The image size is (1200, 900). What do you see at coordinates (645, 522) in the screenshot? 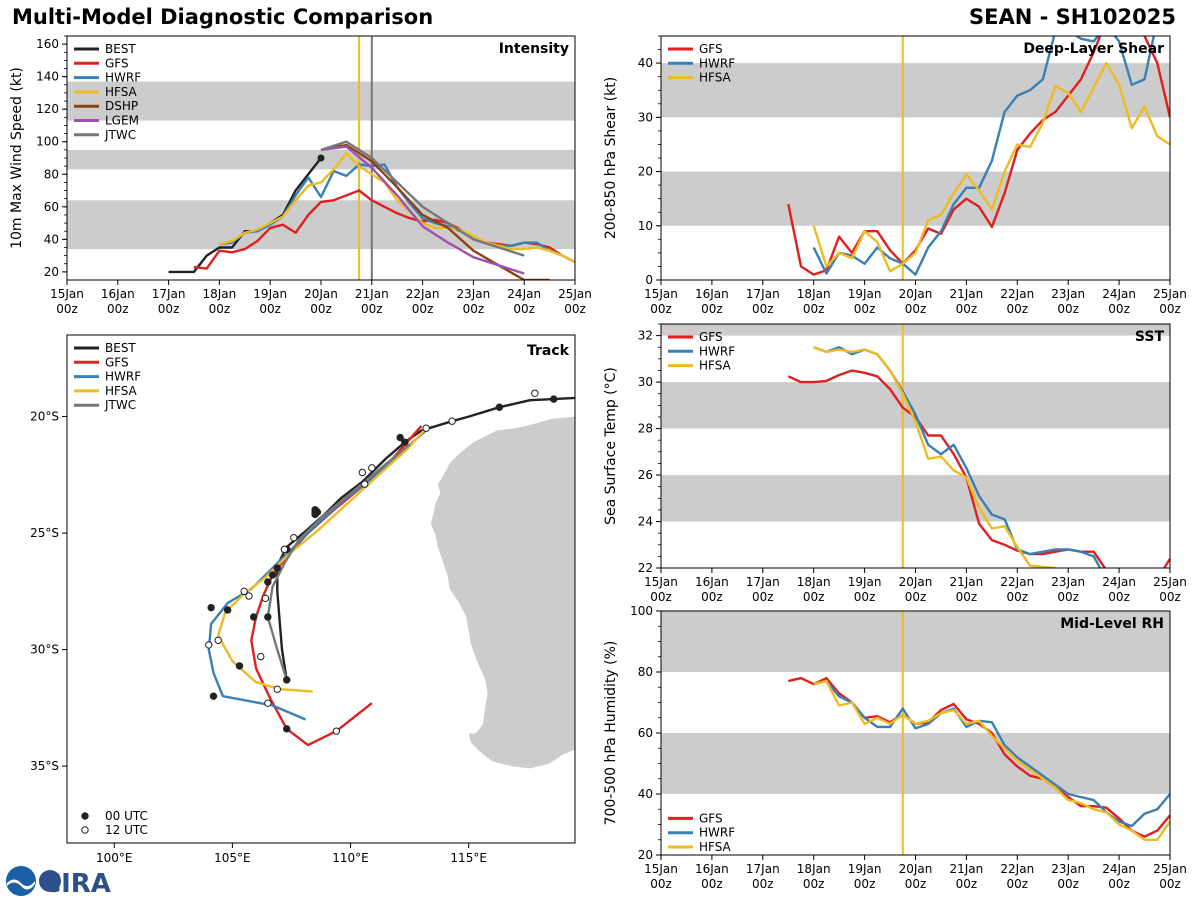
I see `y-tick-label: 24` at bounding box center [645, 522].